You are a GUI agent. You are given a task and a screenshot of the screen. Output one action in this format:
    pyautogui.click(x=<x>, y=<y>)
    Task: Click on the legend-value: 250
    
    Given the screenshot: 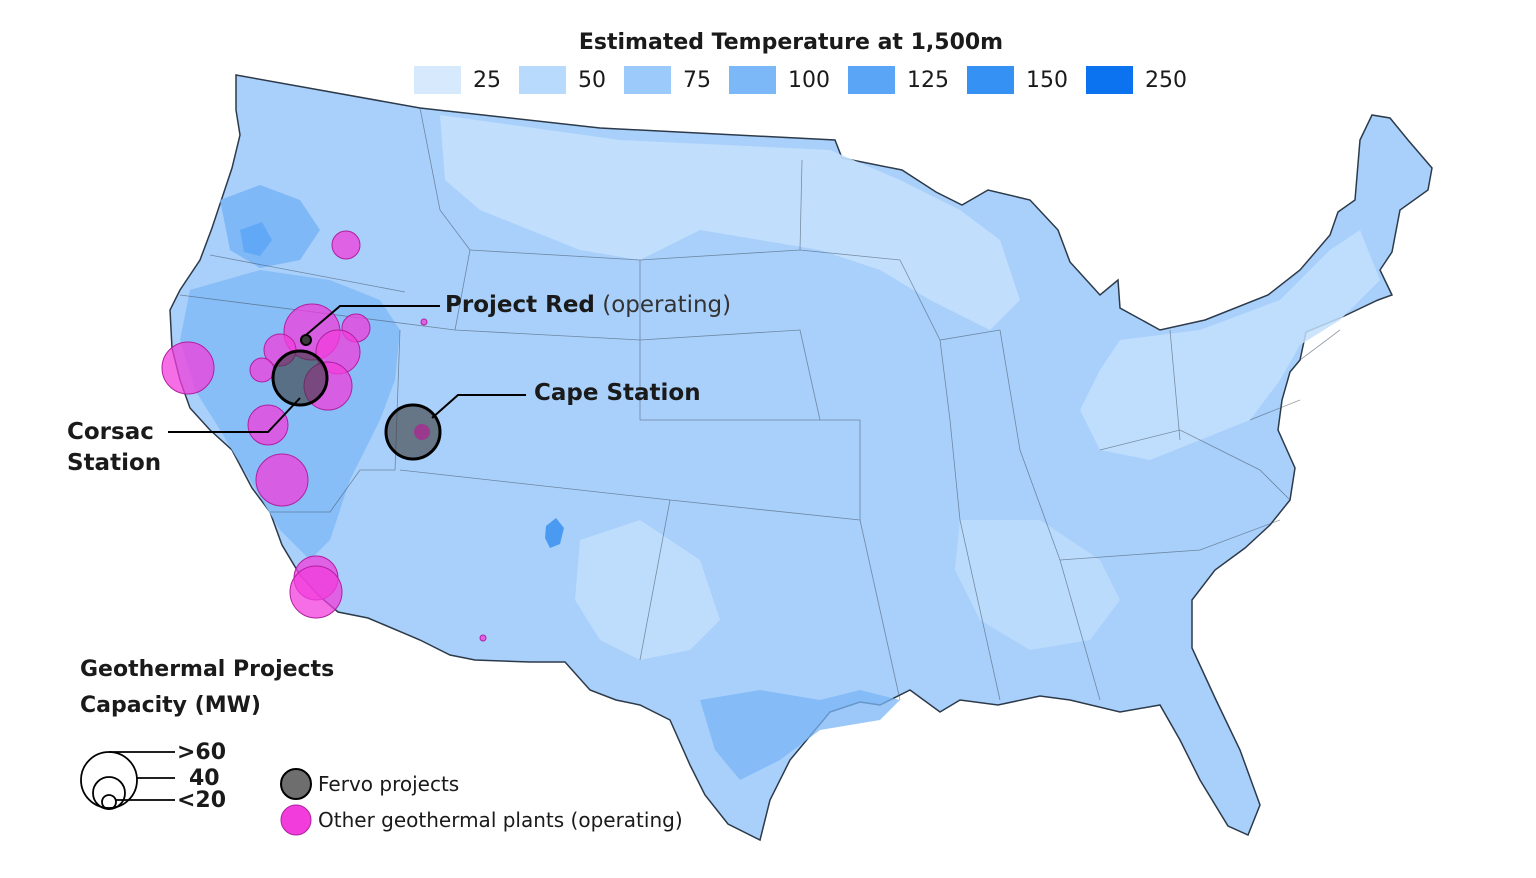 What is the action you would take?
    pyautogui.click(x=1166, y=80)
    